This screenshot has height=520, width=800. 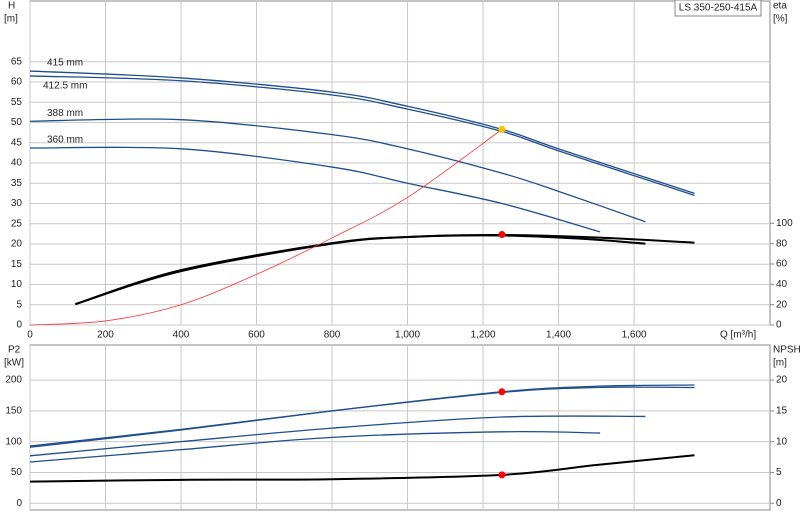 What do you see at coordinates (779, 472) in the screenshot?
I see `y2-tick-label: 5` at bounding box center [779, 472].